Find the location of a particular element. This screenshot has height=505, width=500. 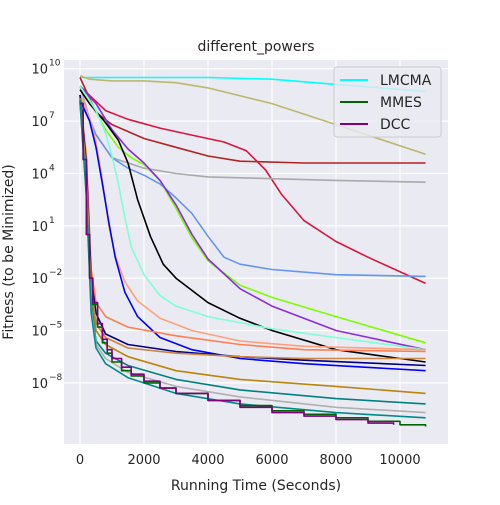

x-tick-label: 0 is located at coordinates (80, 460).